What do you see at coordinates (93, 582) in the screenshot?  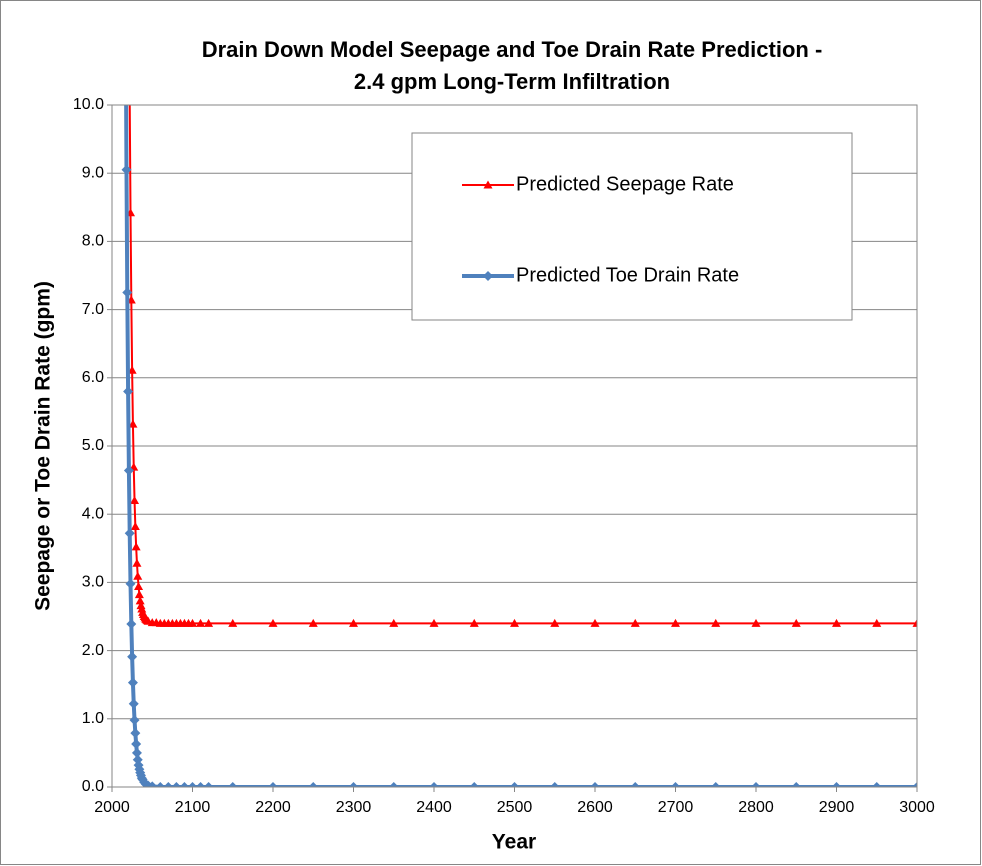 I see `y-tick-label: 3.0` at bounding box center [93, 582].